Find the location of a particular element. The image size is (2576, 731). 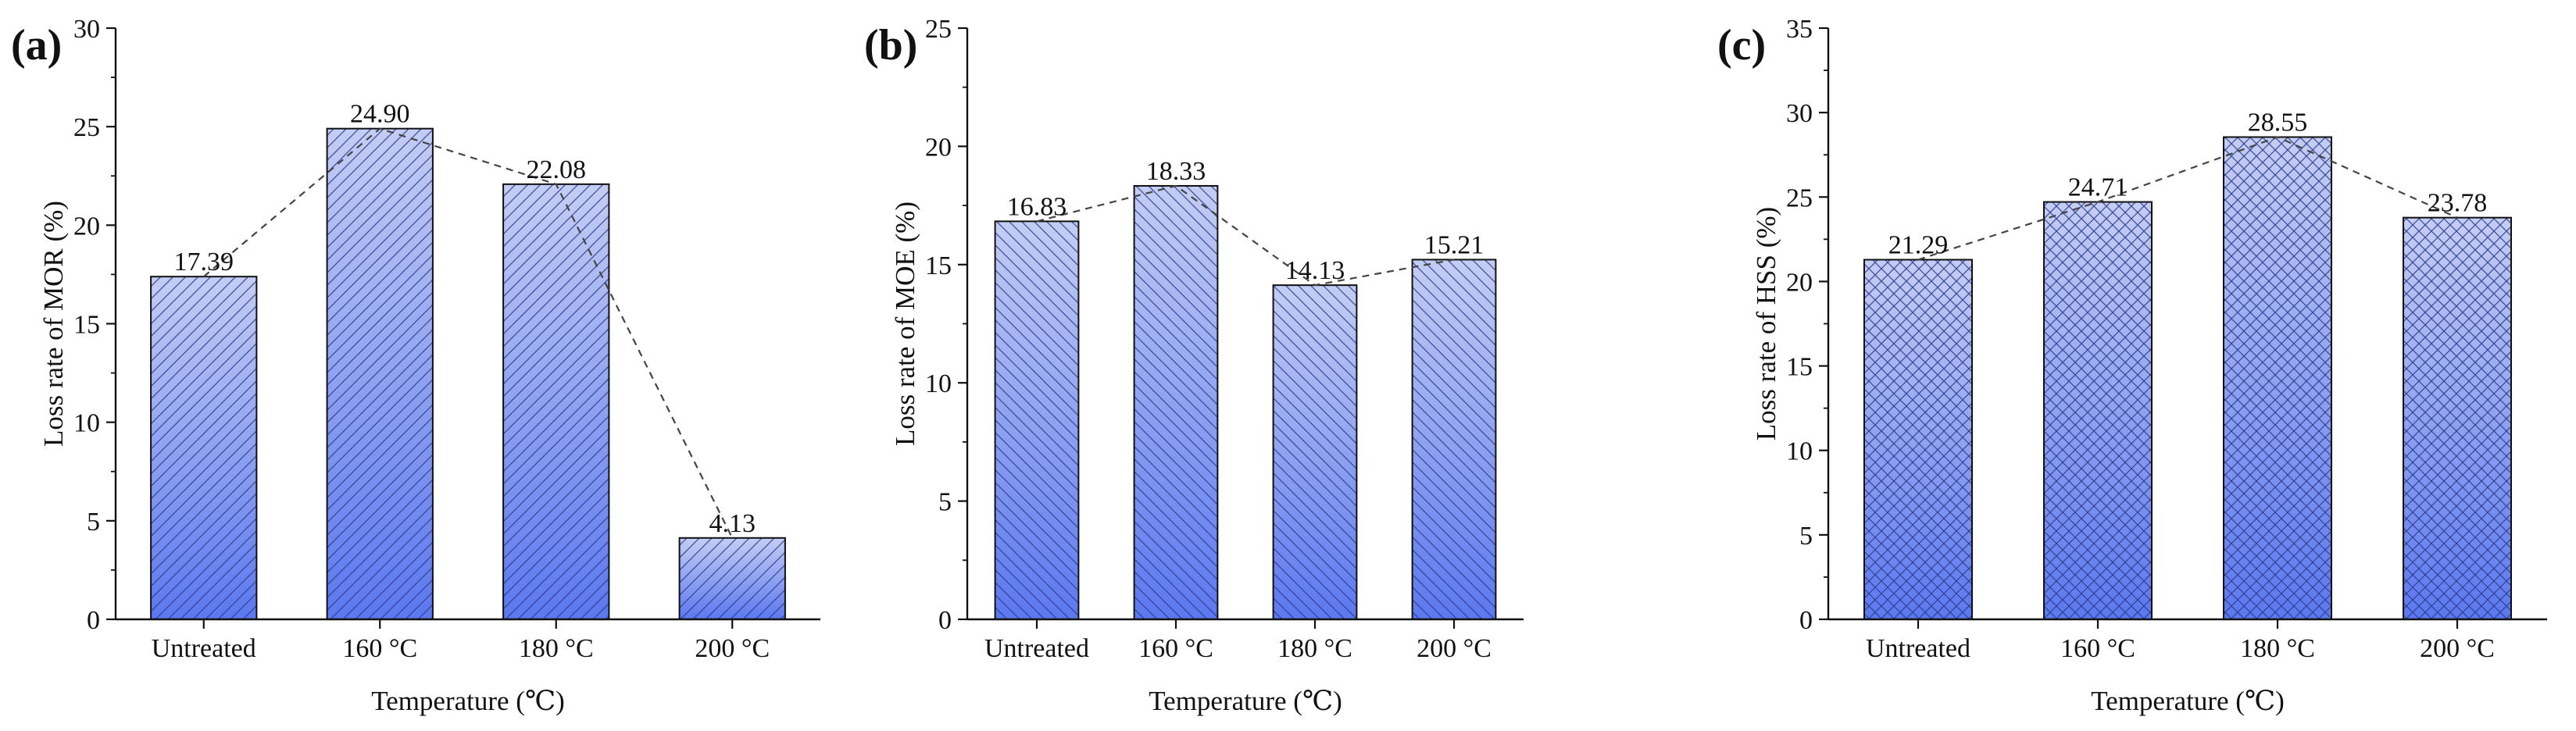

data-label: 23.78 is located at coordinates (2458, 204).